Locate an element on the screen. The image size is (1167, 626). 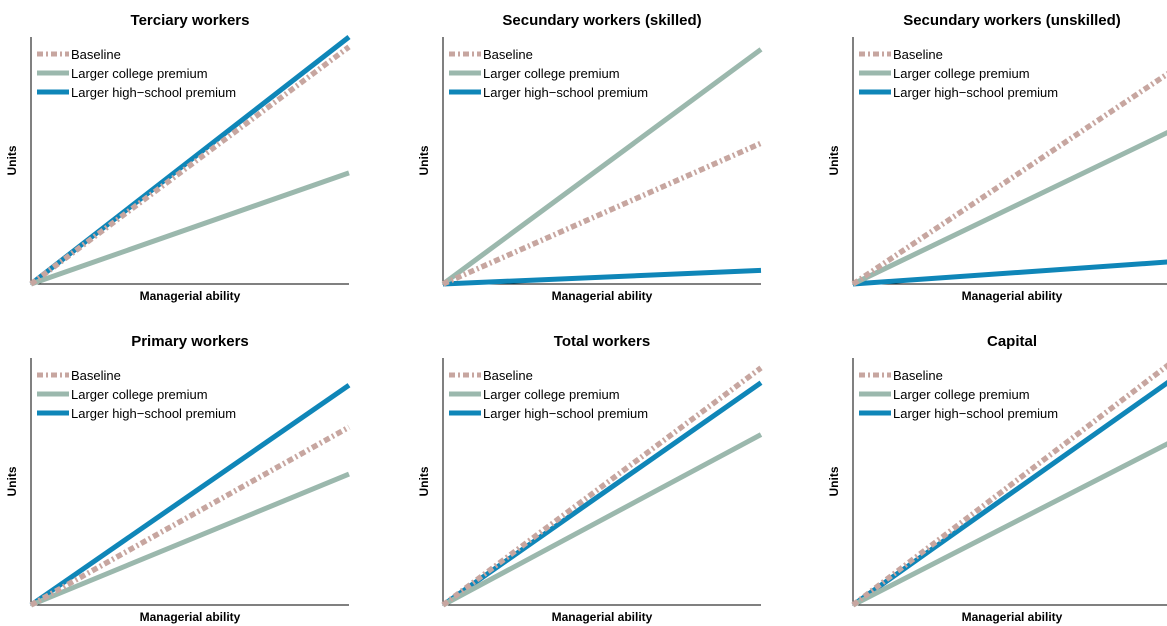
chart-title: Capital is located at coordinates (1012, 341).